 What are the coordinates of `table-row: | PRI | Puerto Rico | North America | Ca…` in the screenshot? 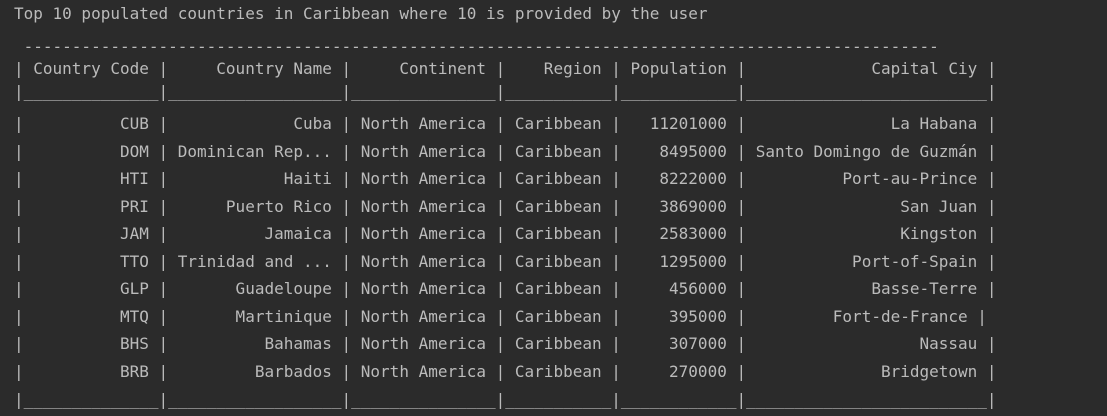 It's located at (505, 206).